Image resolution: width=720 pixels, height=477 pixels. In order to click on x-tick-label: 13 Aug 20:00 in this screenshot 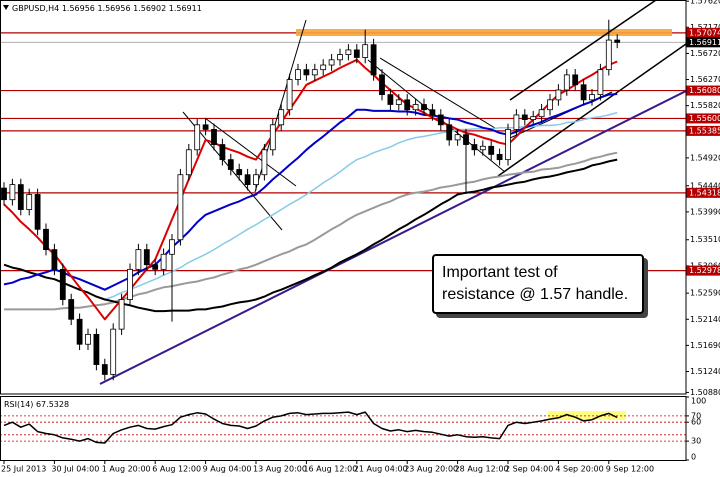, I will do `click(280, 469)`.